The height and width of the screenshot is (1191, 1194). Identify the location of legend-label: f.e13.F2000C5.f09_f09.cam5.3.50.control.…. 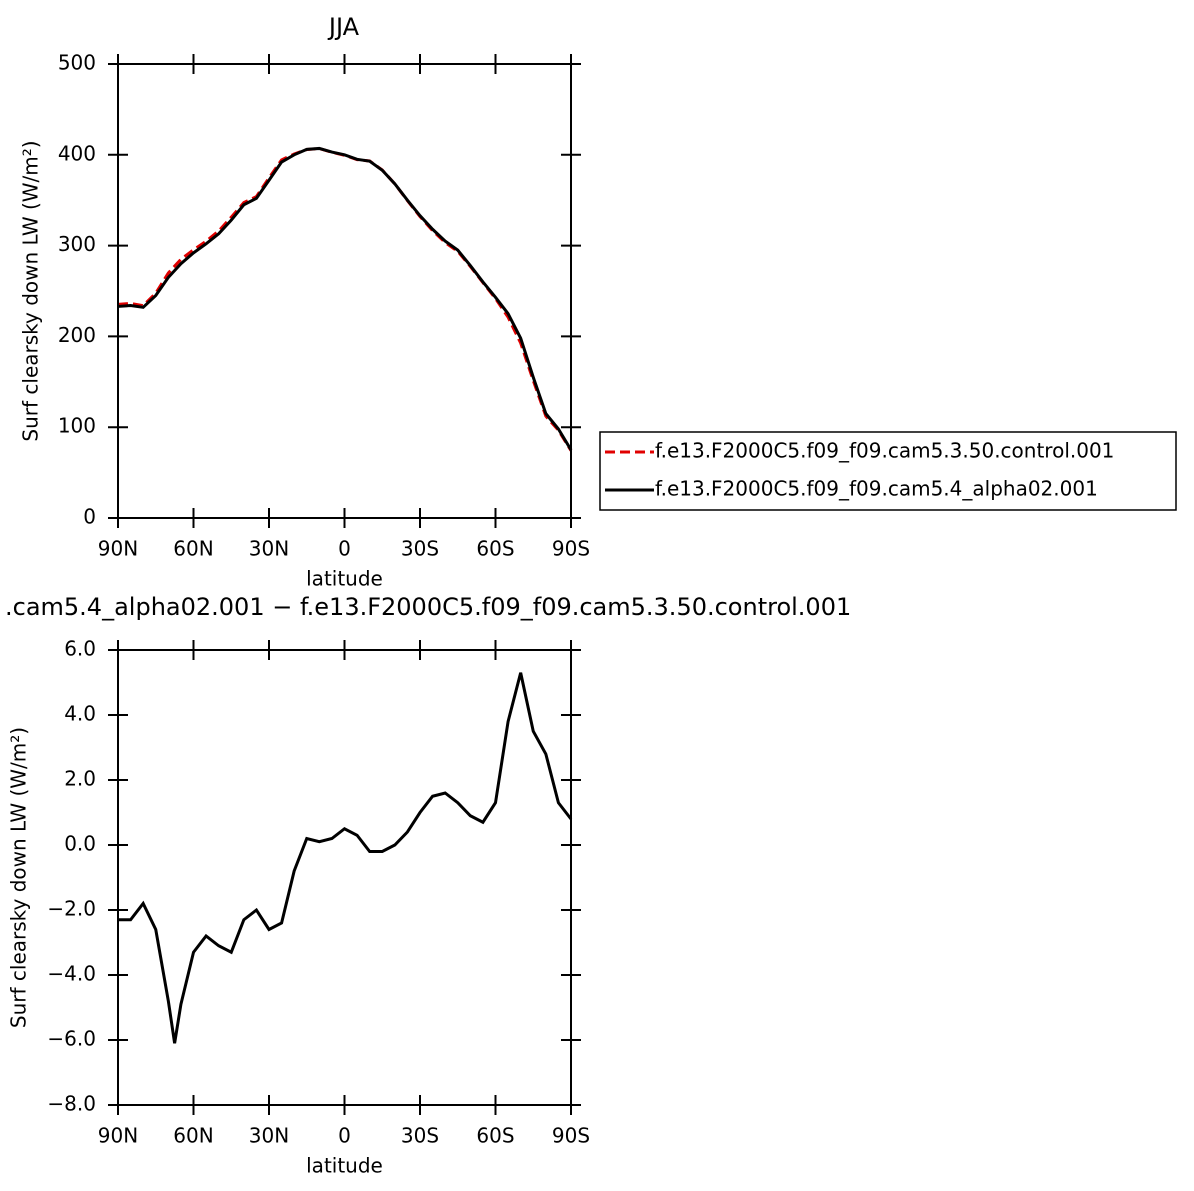
(884, 451).